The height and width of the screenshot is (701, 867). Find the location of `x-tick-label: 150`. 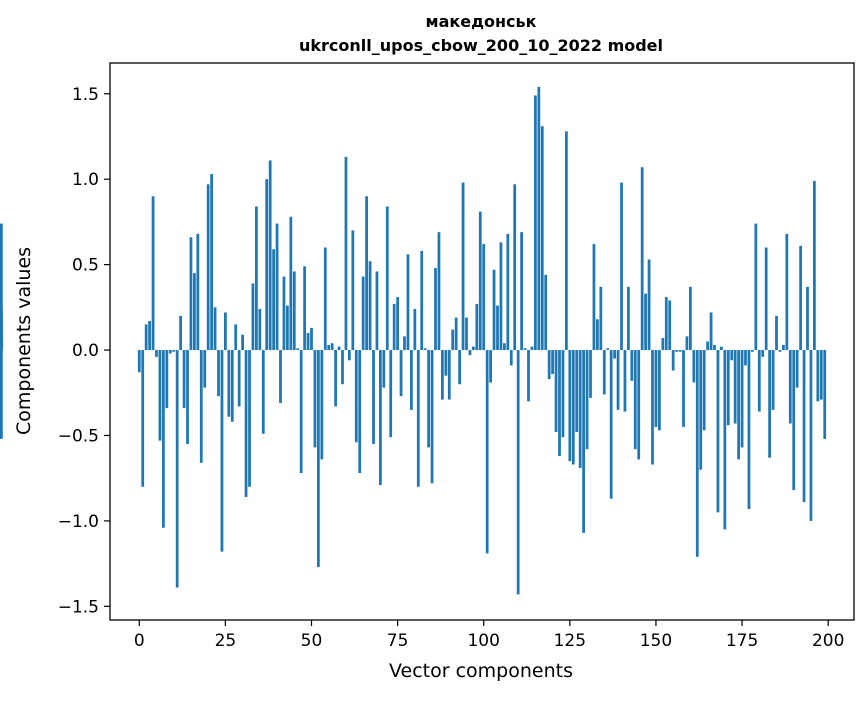

x-tick-label: 150 is located at coordinates (656, 641).